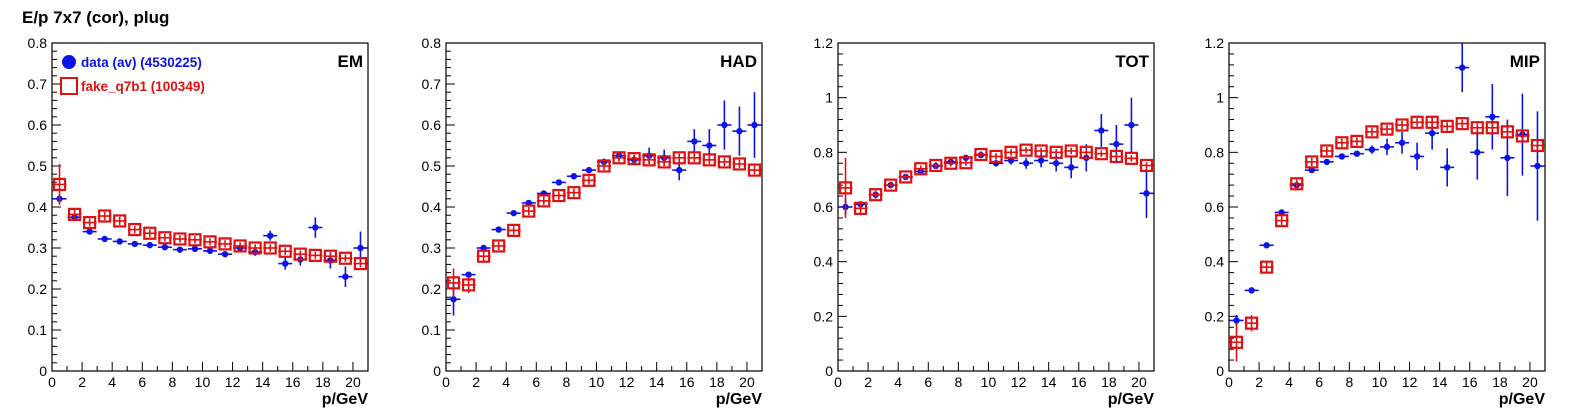 Image resolution: width=1575 pixels, height=419 pixels. Describe the element at coordinates (141, 62) in the screenshot. I see `legend-data-label: data (av) (4530225)` at that location.